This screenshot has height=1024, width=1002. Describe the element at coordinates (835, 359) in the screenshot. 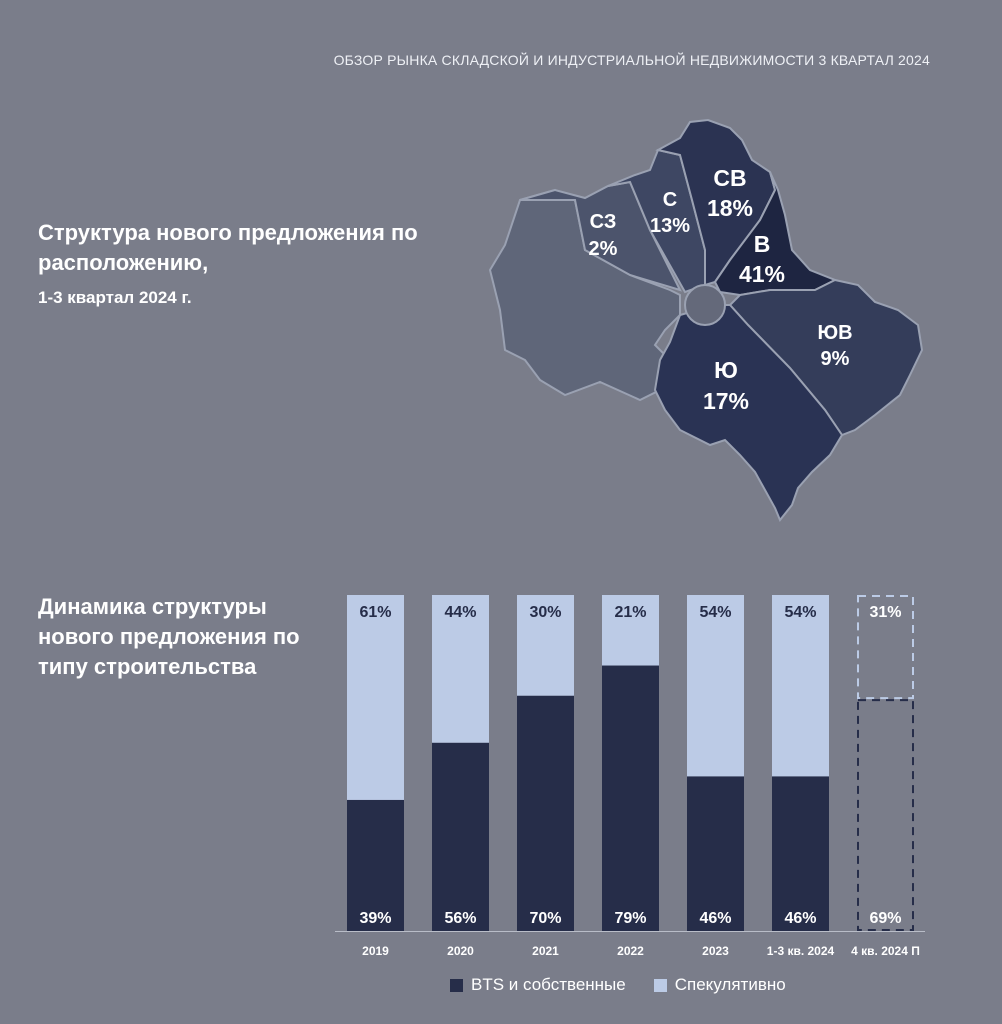

I see `region-share-se: 9%` at that location.